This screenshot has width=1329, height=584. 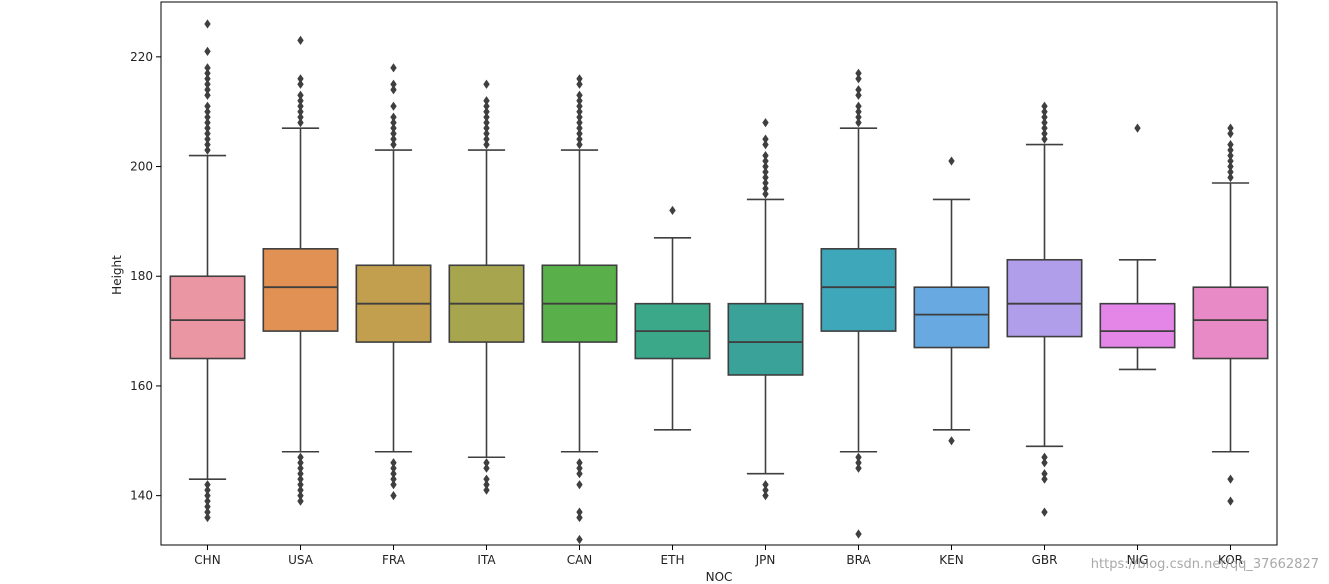 I want to click on box-group-kor, so click(x=1230, y=314).